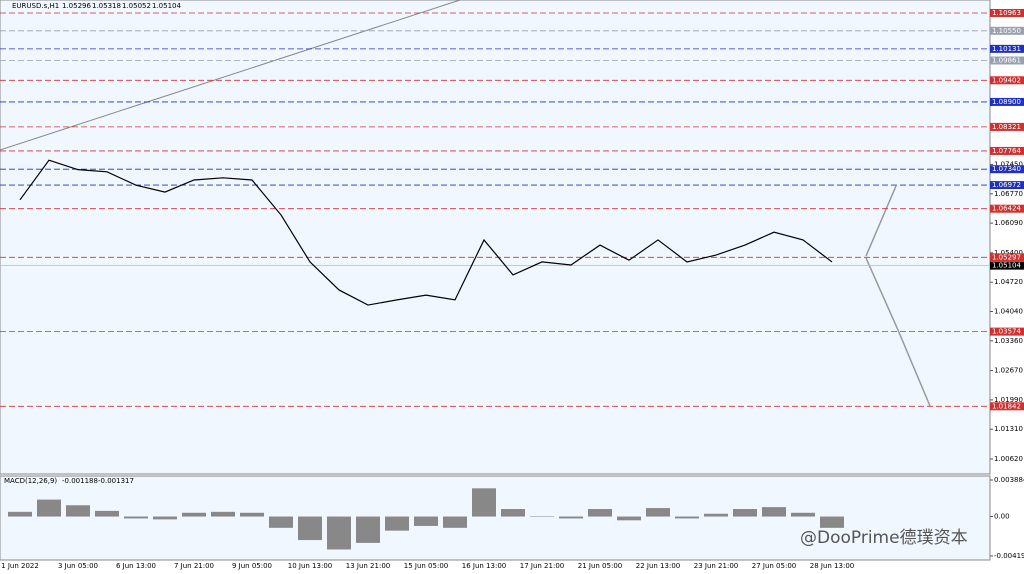 The width and height of the screenshot is (1024, 574). I want to click on level-label: 1.09861, so click(1006, 61).